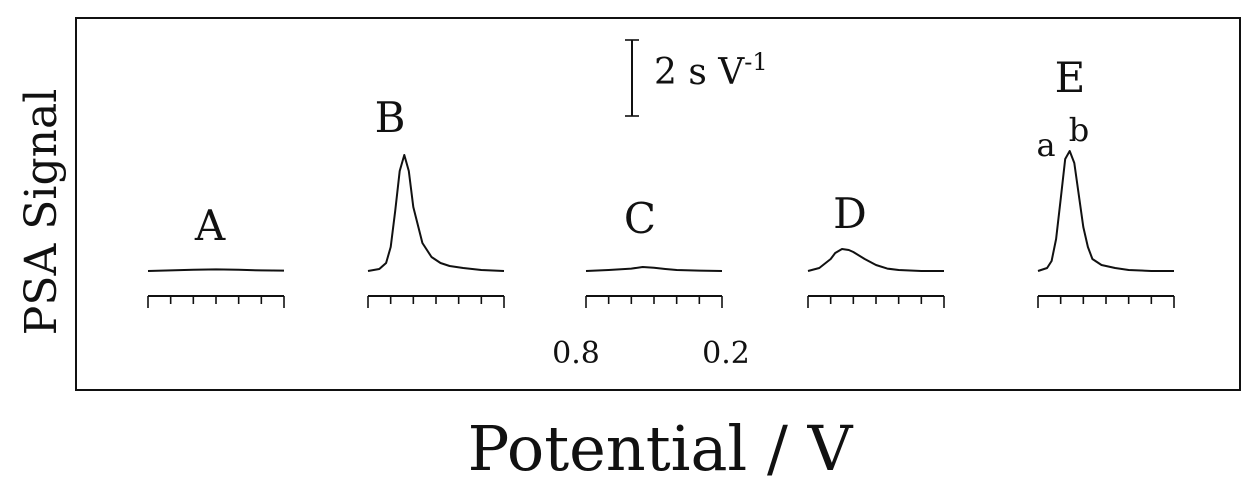  Describe the element at coordinates (661, 446) in the screenshot. I see `x-axis-label: Potential / V` at that location.